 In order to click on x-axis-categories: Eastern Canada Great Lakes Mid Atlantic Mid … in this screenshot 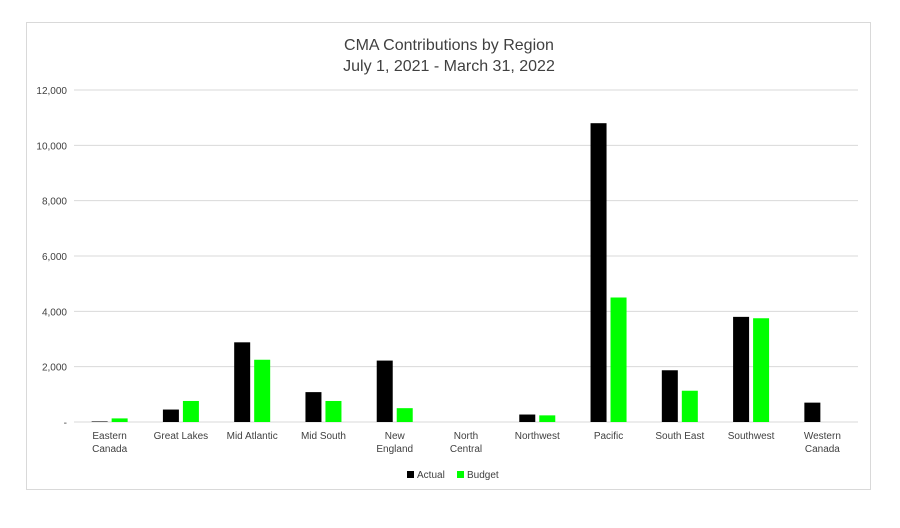, I will do `click(466, 443)`.